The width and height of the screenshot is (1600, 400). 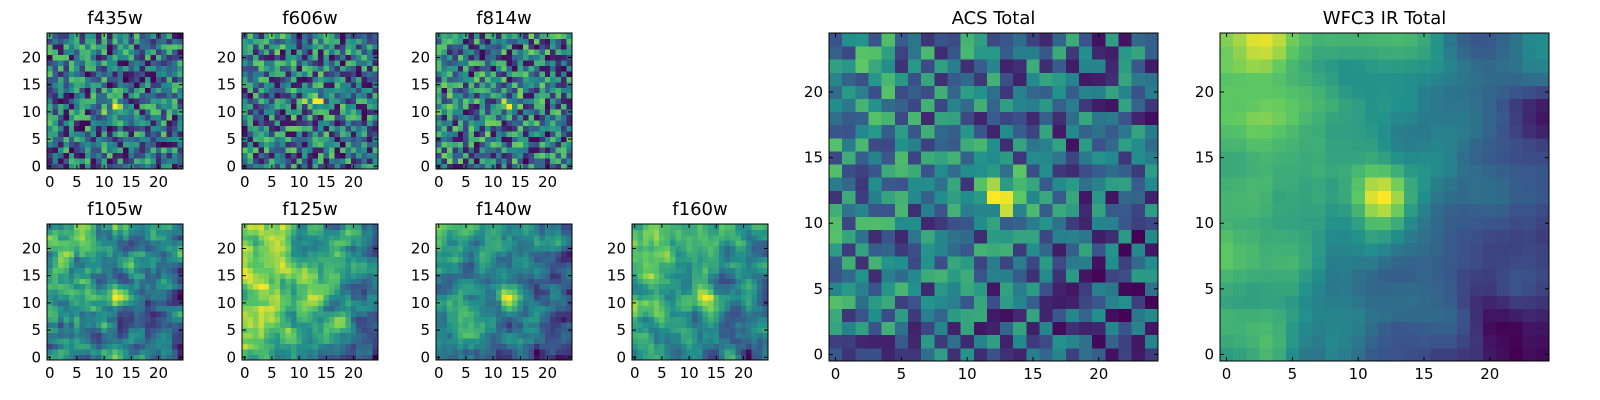 What do you see at coordinates (309, 209) in the screenshot?
I see `panel-title: f125w` at bounding box center [309, 209].